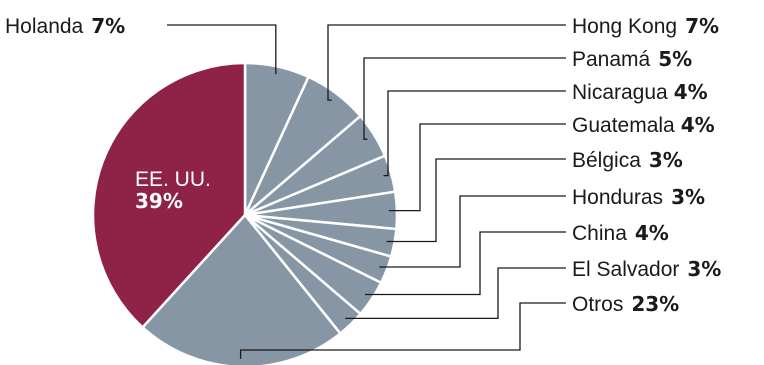  What do you see at coordinates (241, 289) in the screenshot?
I see `pie-slice-otros` at bounding box center [241, 289].